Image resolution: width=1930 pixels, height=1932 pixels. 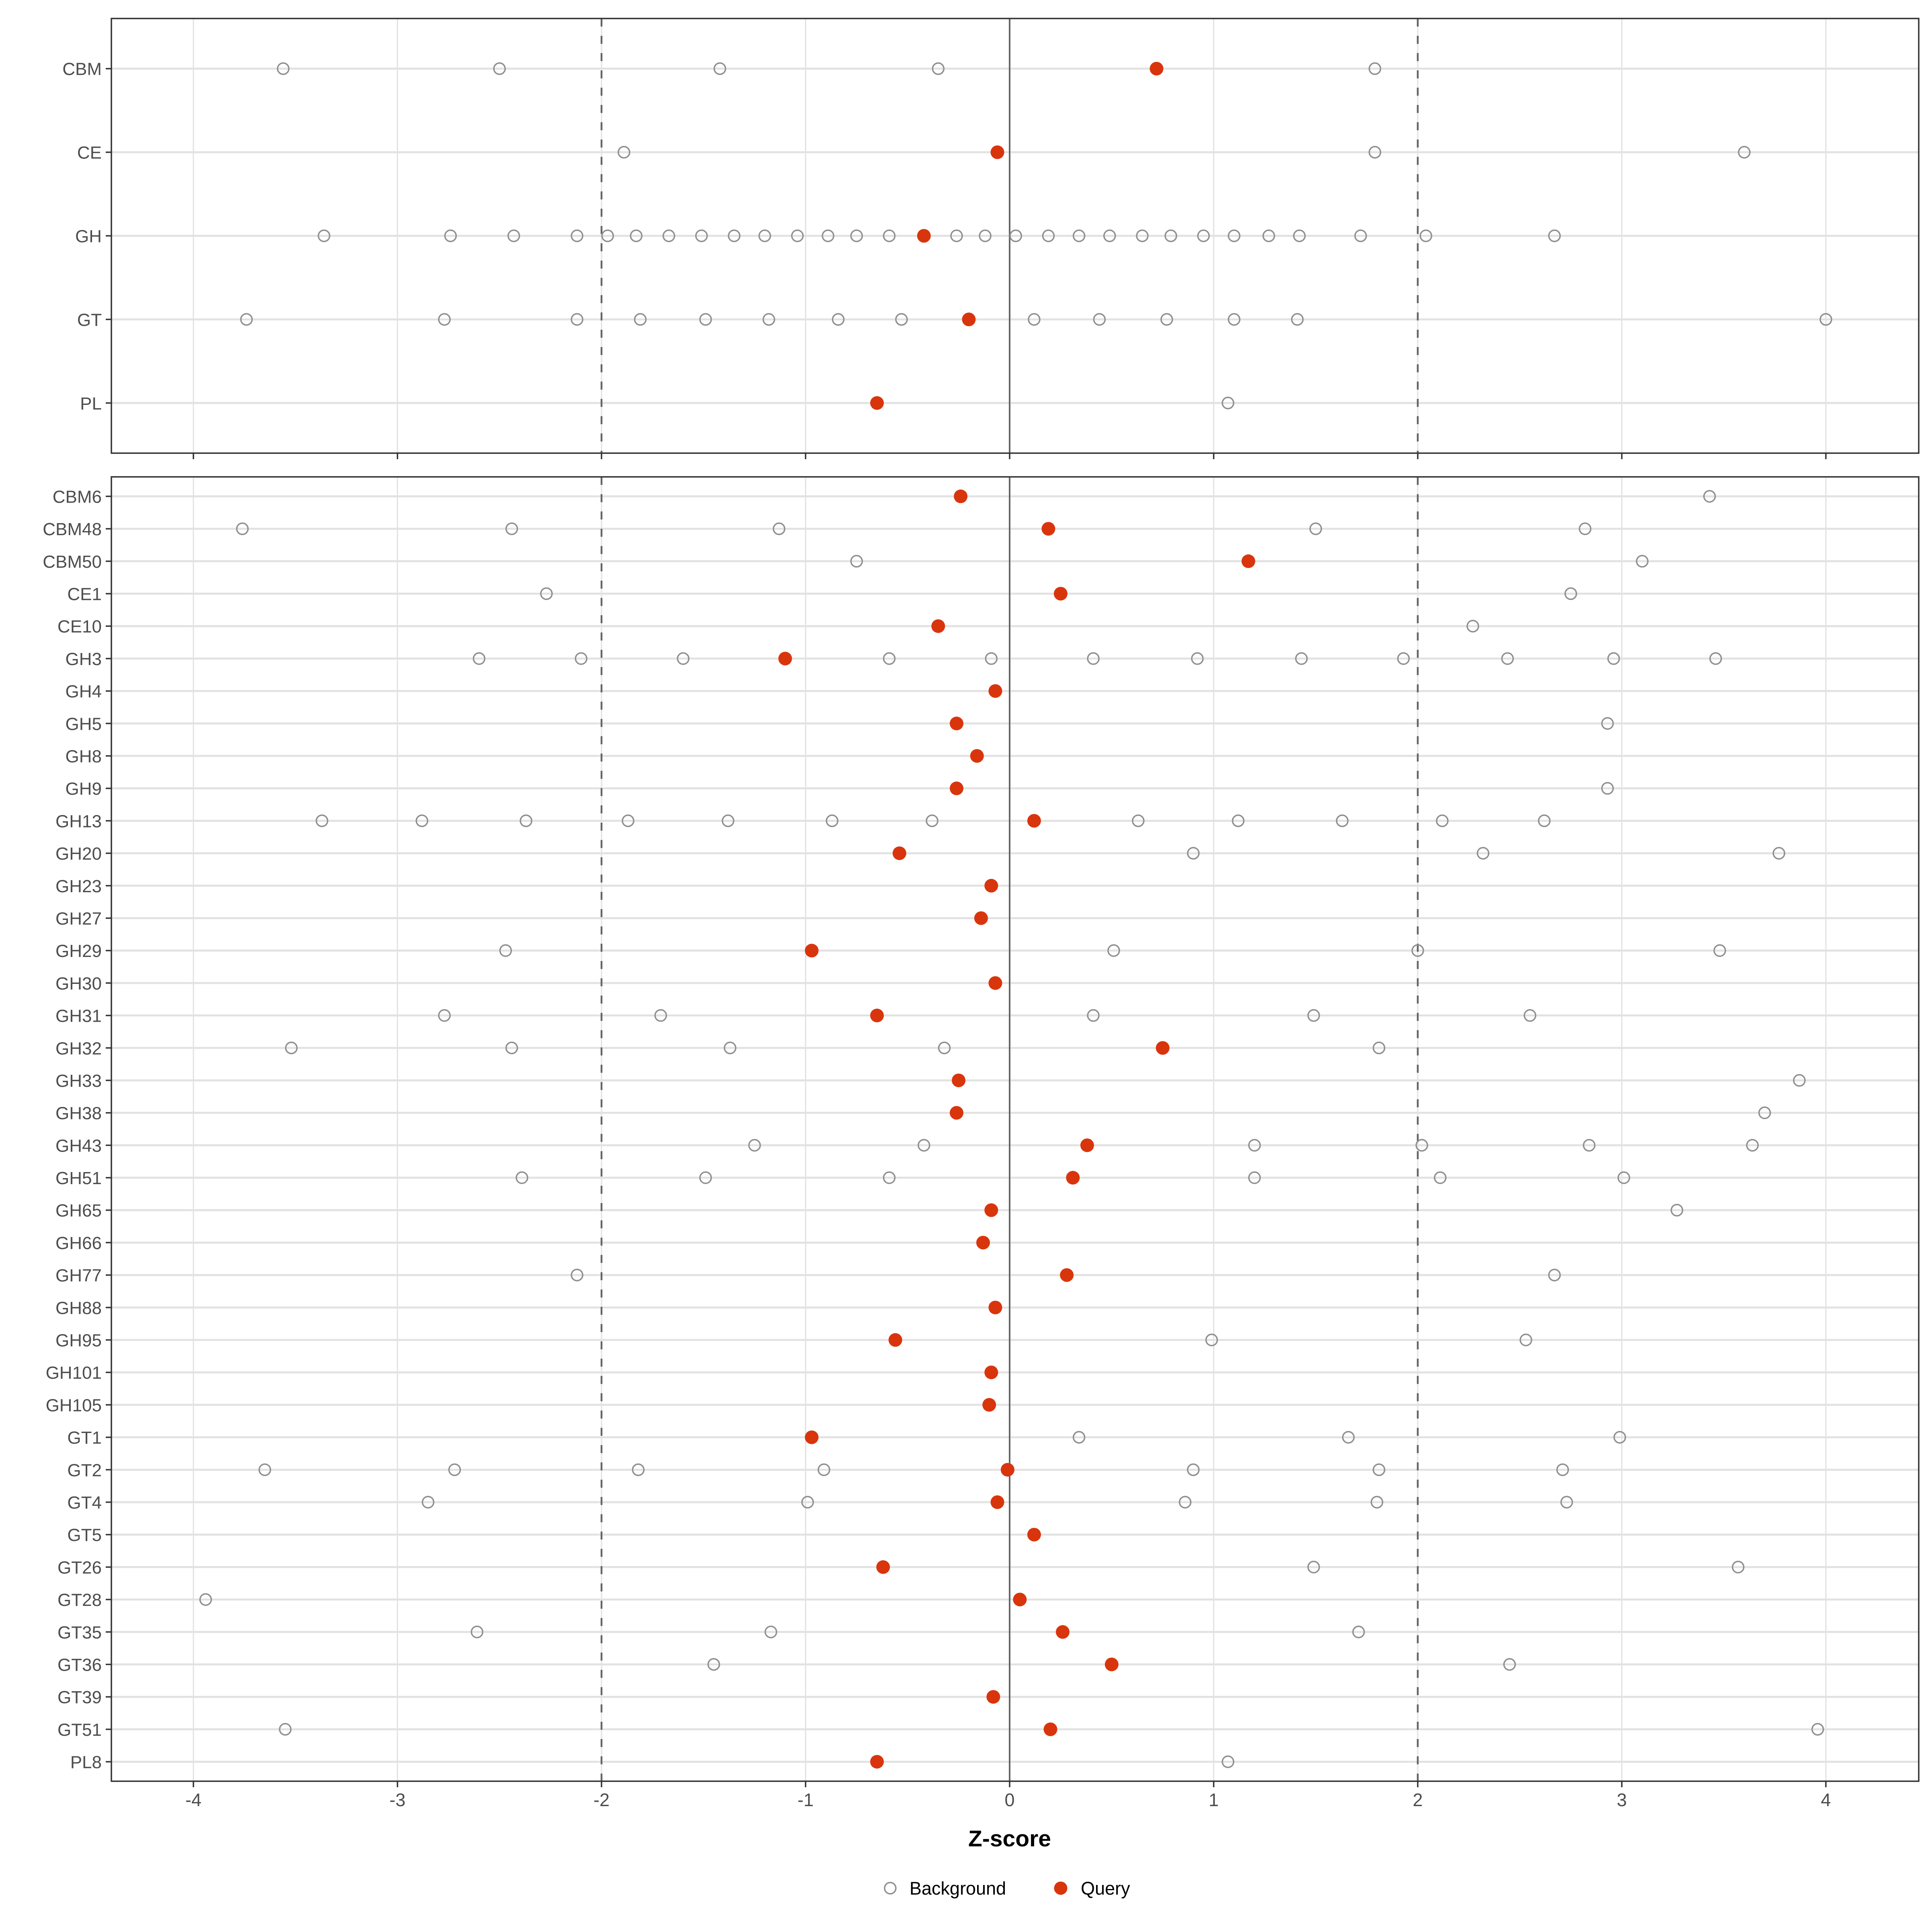 What do you see at coordinates (193, 1800) in the screenshot?
I see `x-tick-label: -4` at bounding box center [193, 1800].